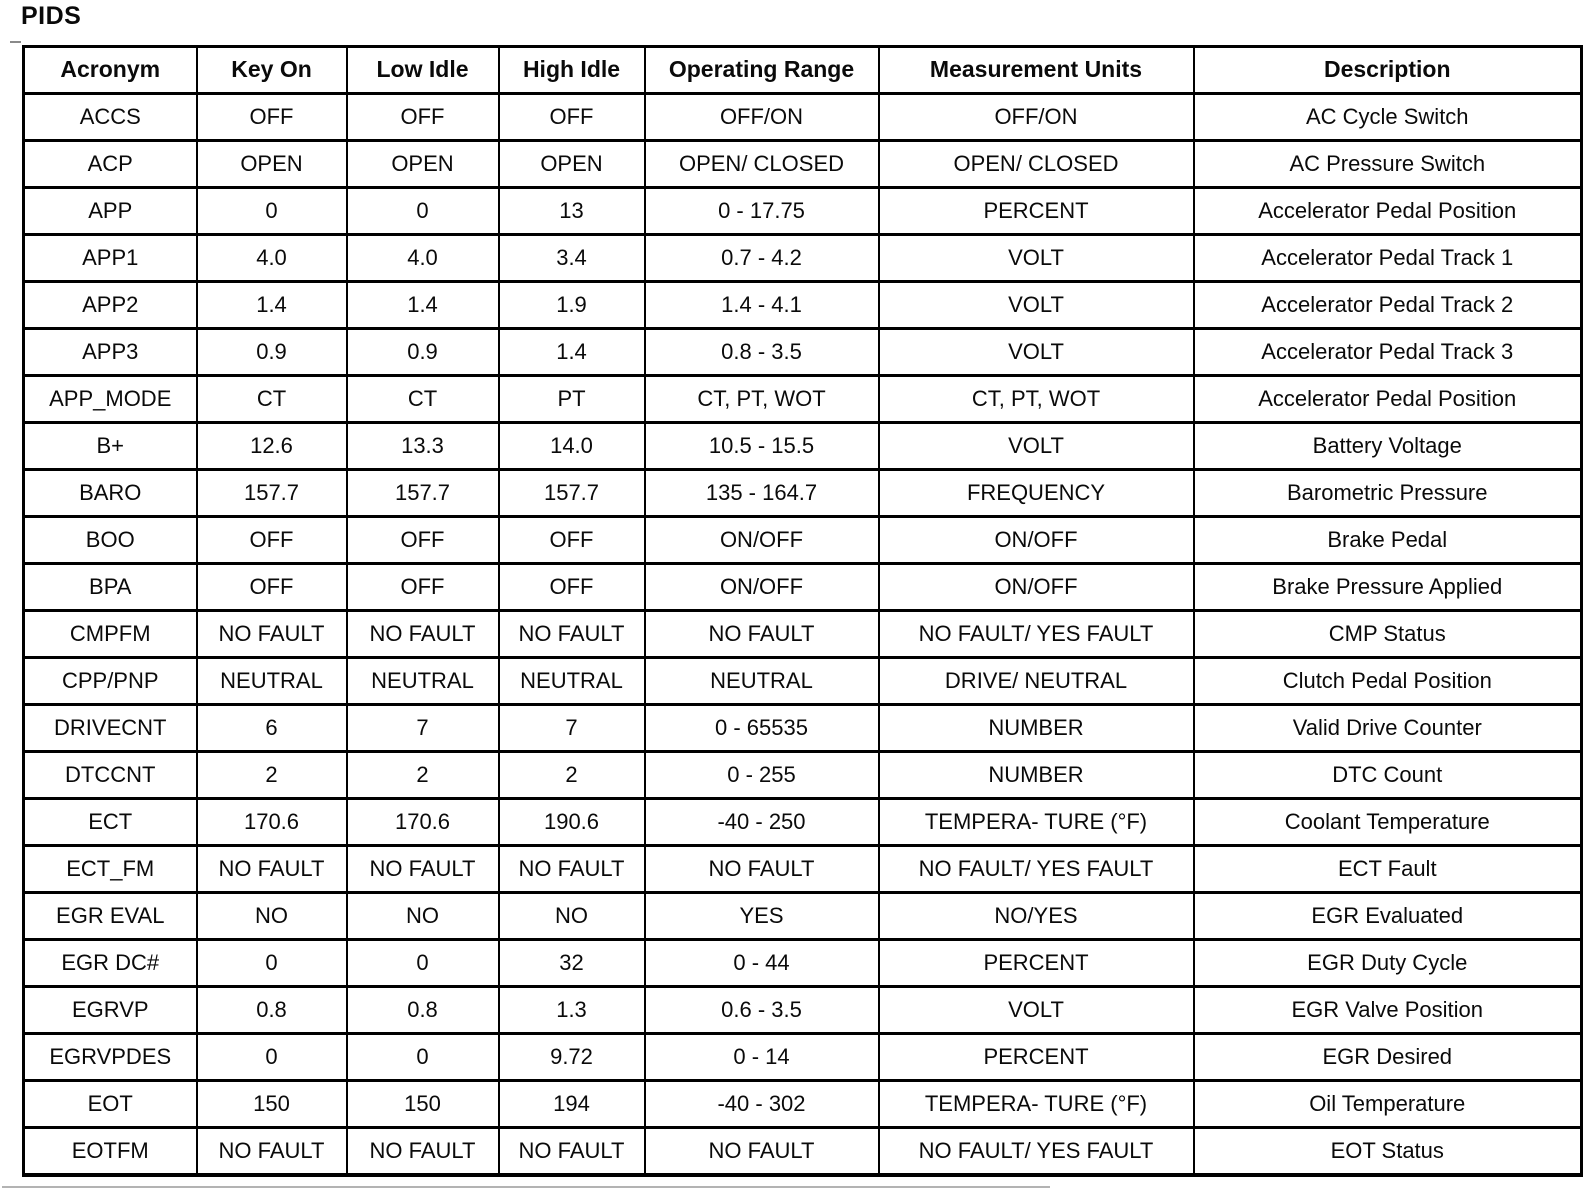 The width and height of the screenshot is (1595, 1194). I want to click on table-cell: AC Cycle Switch, so click(1387, 117).